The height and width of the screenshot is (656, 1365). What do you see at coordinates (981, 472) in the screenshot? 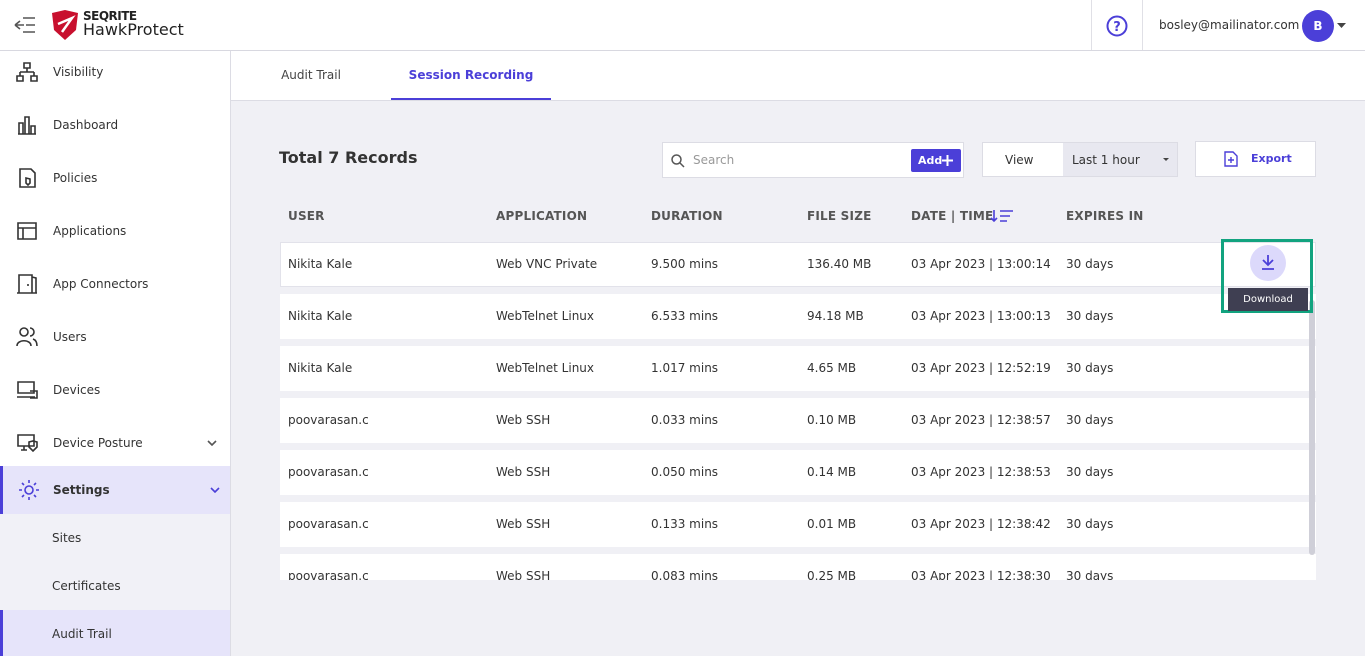
I see `cell: 03 Apr 2023 | 12:38:53` at bounding box center [981, 472].